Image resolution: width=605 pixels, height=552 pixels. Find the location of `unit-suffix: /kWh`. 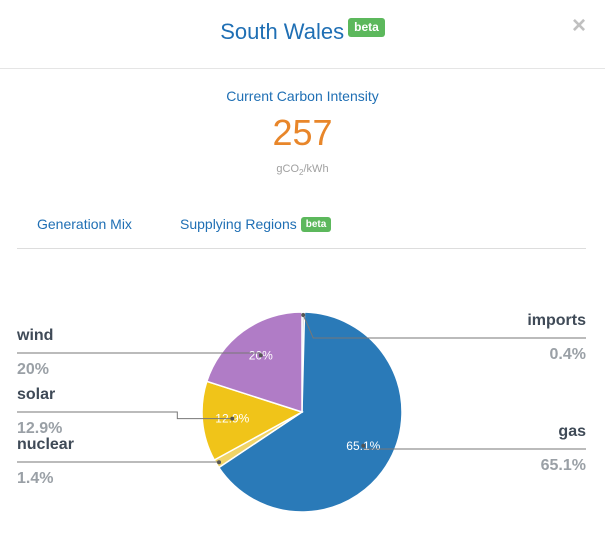

unit-suffix: /kWh is located at coordinates (316, 169).